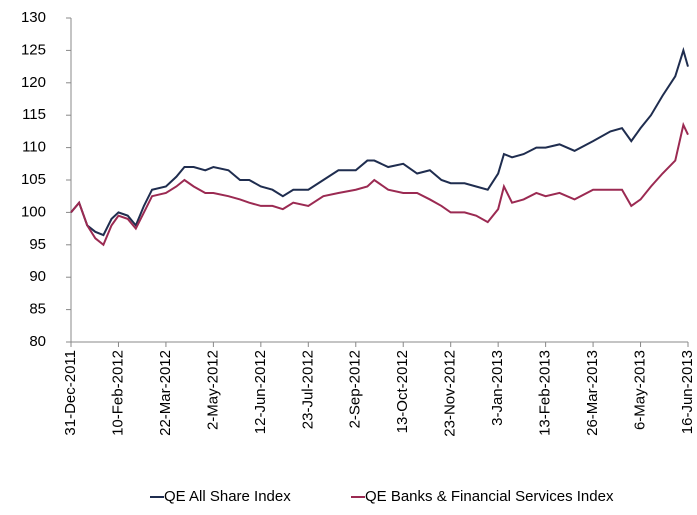 The image size is (697, 515). What do you see at coordinates (489, 496) in the screenshot?
I see `legend-label: QE Banks & Financial Services Index` at bounding box center [489, 496].